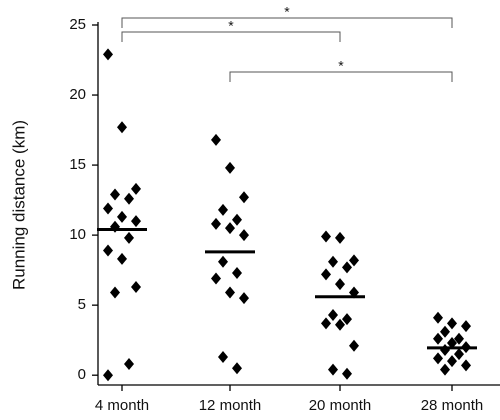  I want to click on x-tick-label: 20 month, so click(340, 405).